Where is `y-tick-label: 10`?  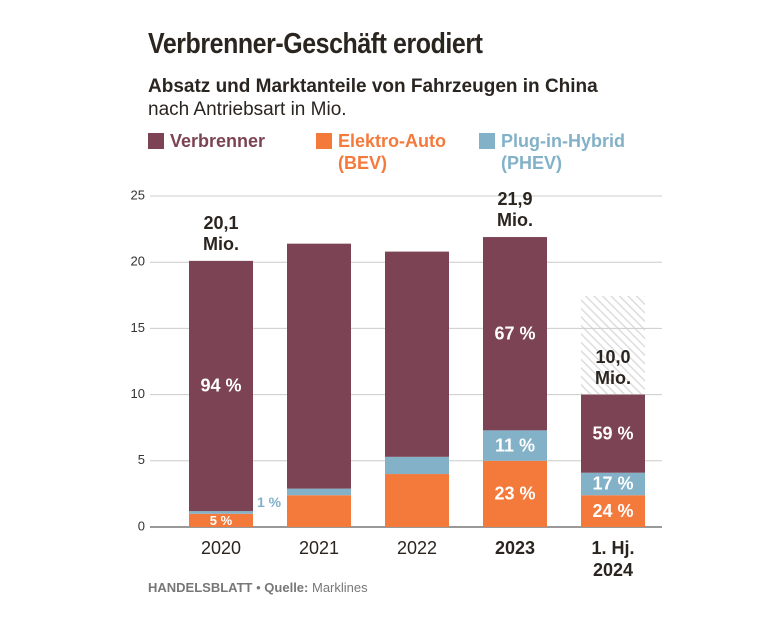
y-tick-label: 10 is located at coordinates (138, 393).